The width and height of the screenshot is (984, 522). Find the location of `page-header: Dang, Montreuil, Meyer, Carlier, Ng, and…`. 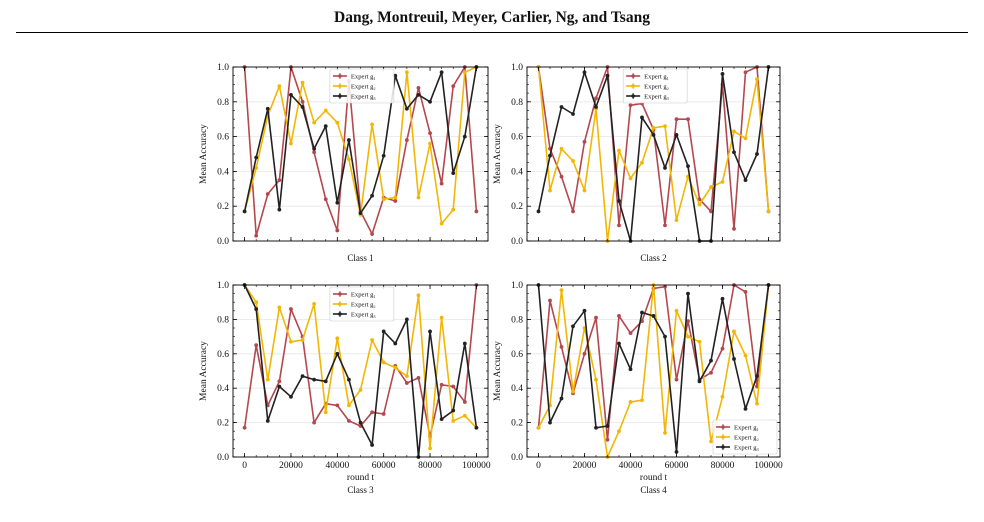

page-header: Dang, Montreuil, Meyer, Carlier, Ng, and… is located at coordinates (492, 20).